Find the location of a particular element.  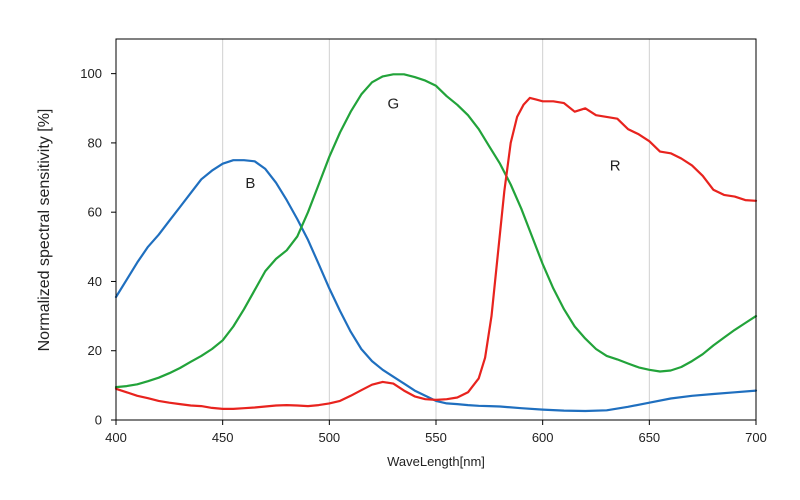

series-label-B: B is located at coordinates (250, 183).